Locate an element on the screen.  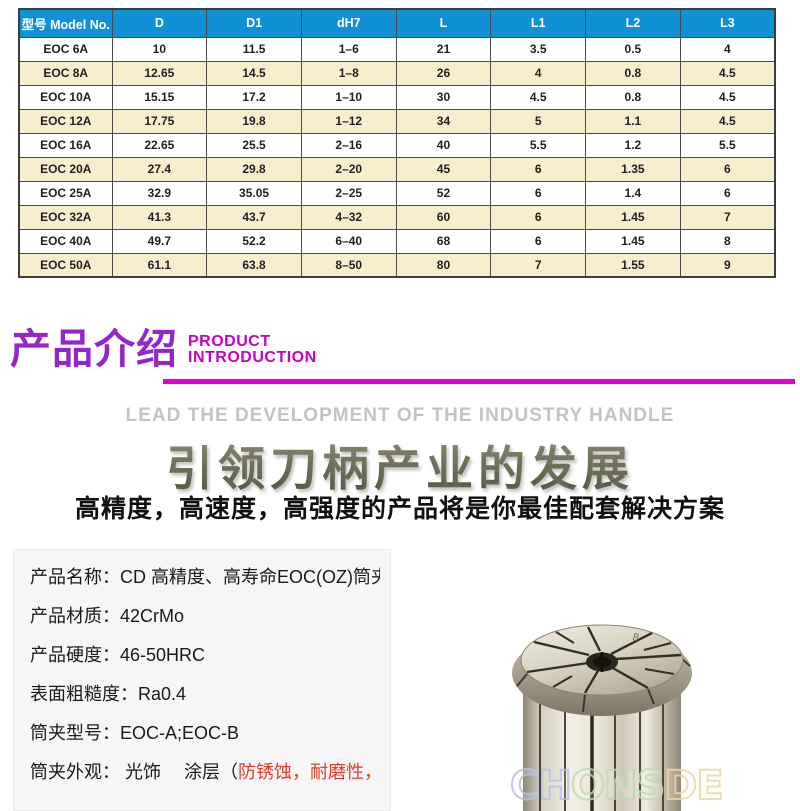
model-cell: EOC 20A is located at coordinates (65, 169).